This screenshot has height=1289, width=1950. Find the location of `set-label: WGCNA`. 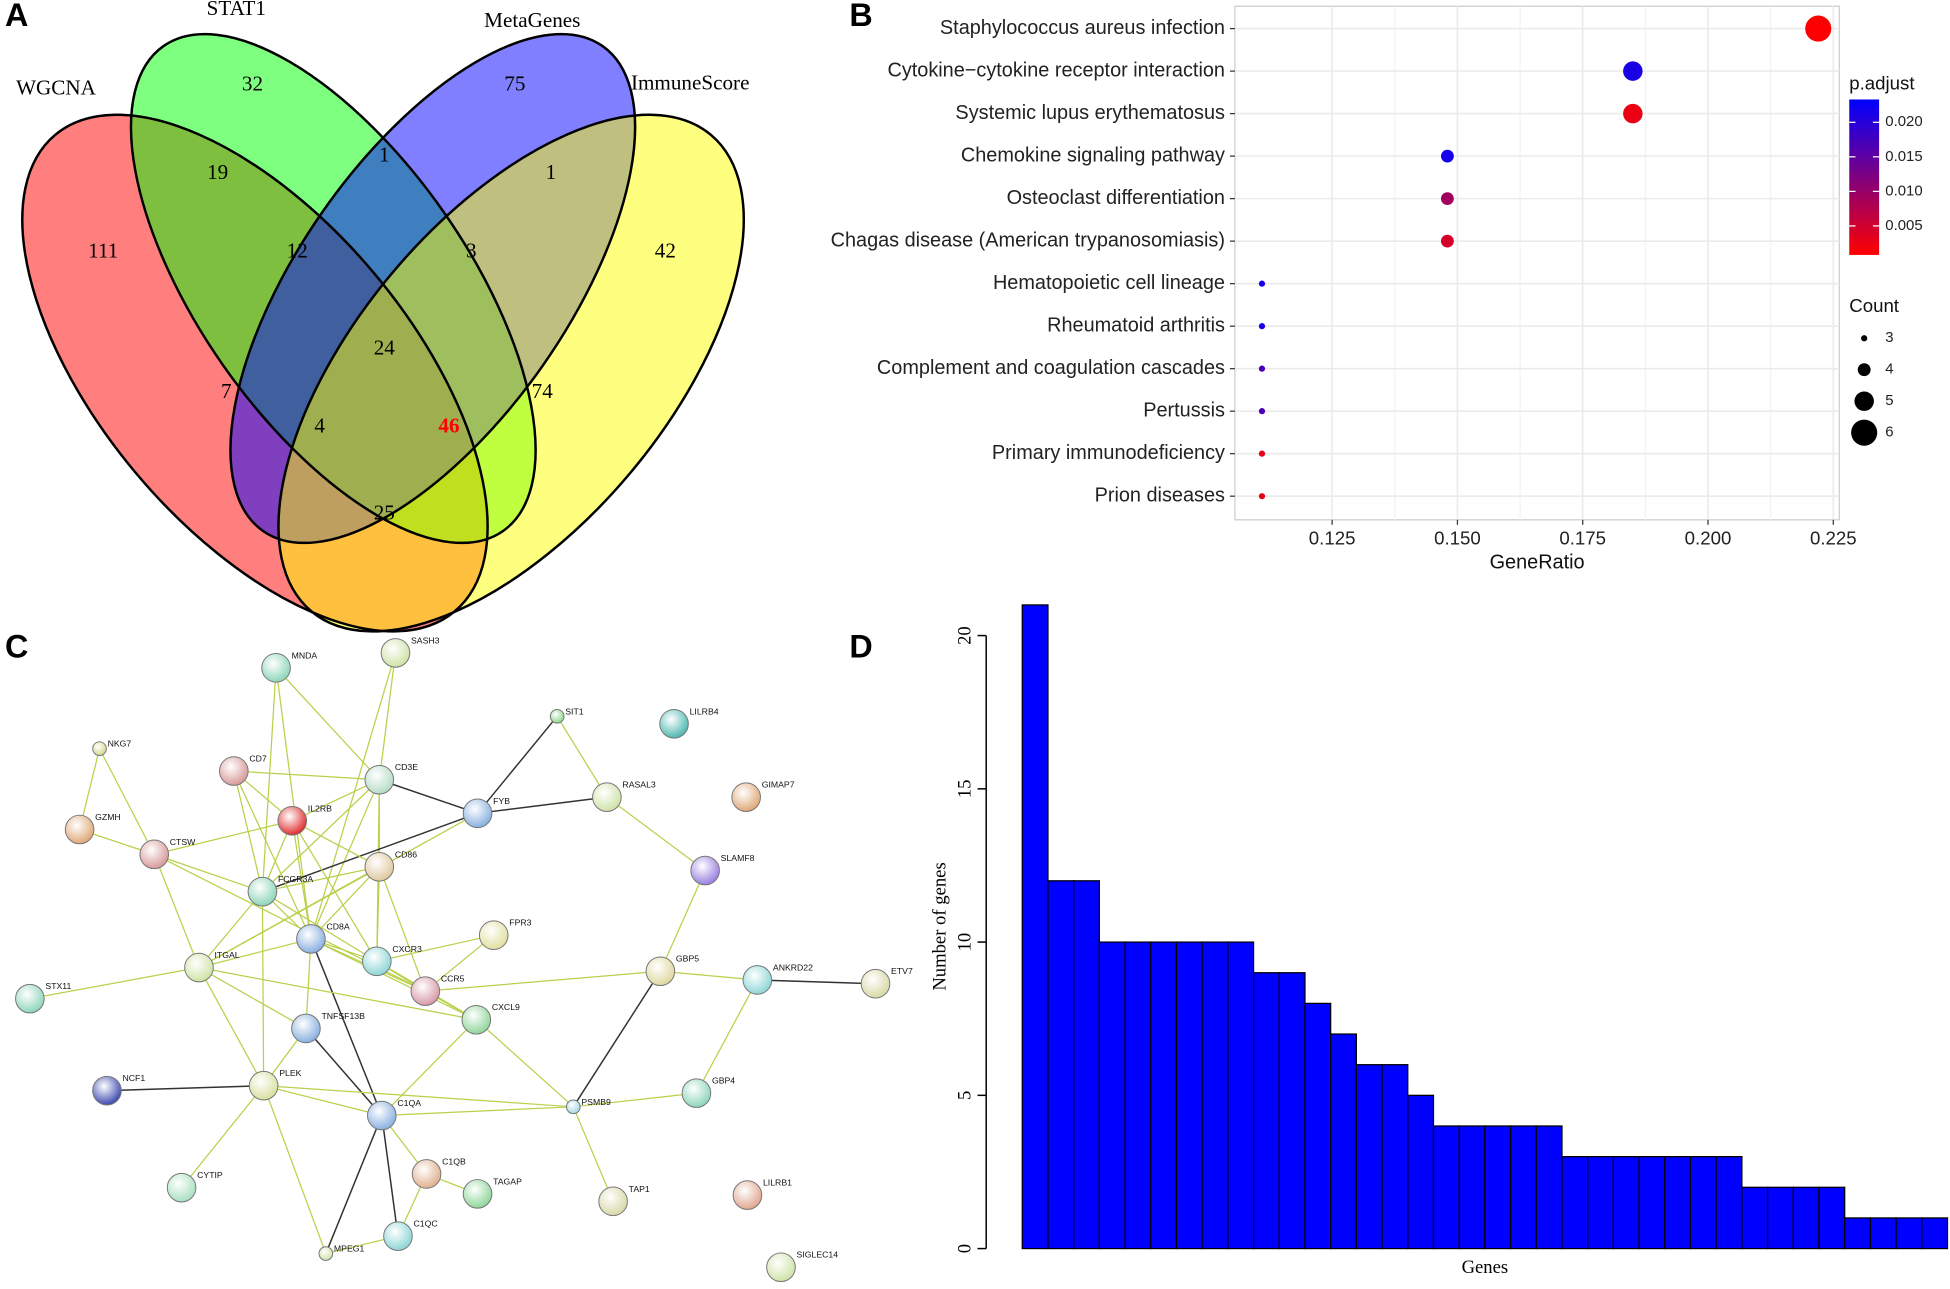

set-label: WGCNA is located at coordinates (56, 87).